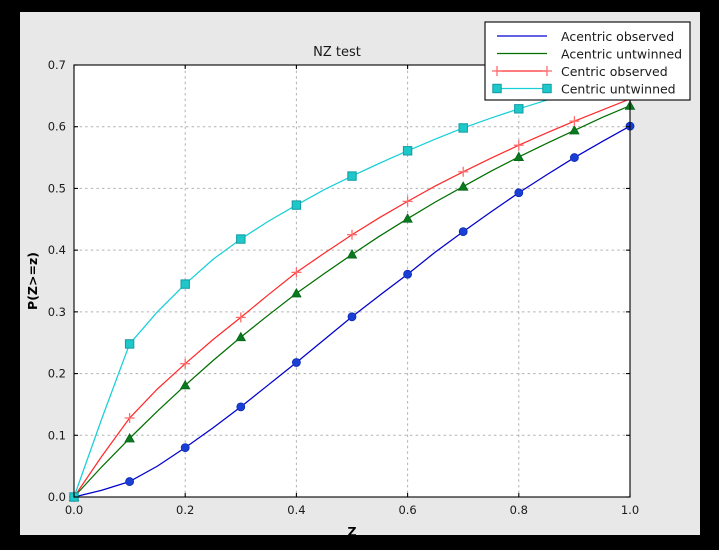 This screenshot has width=719, height=550. I want to click on y-tick-label: 0.6, so click(57, 127).